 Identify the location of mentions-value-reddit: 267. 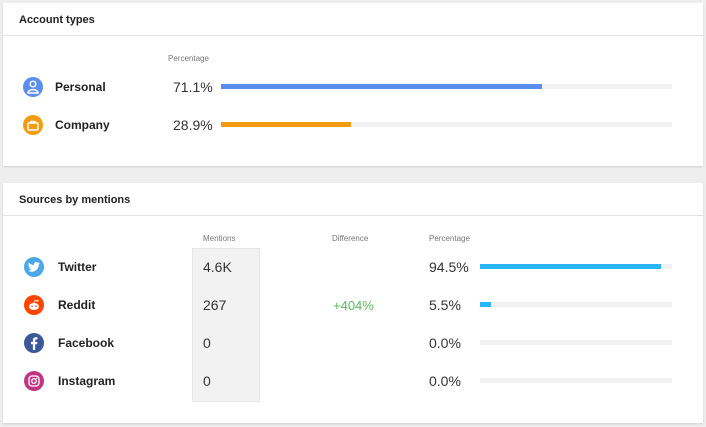
(215, 305).